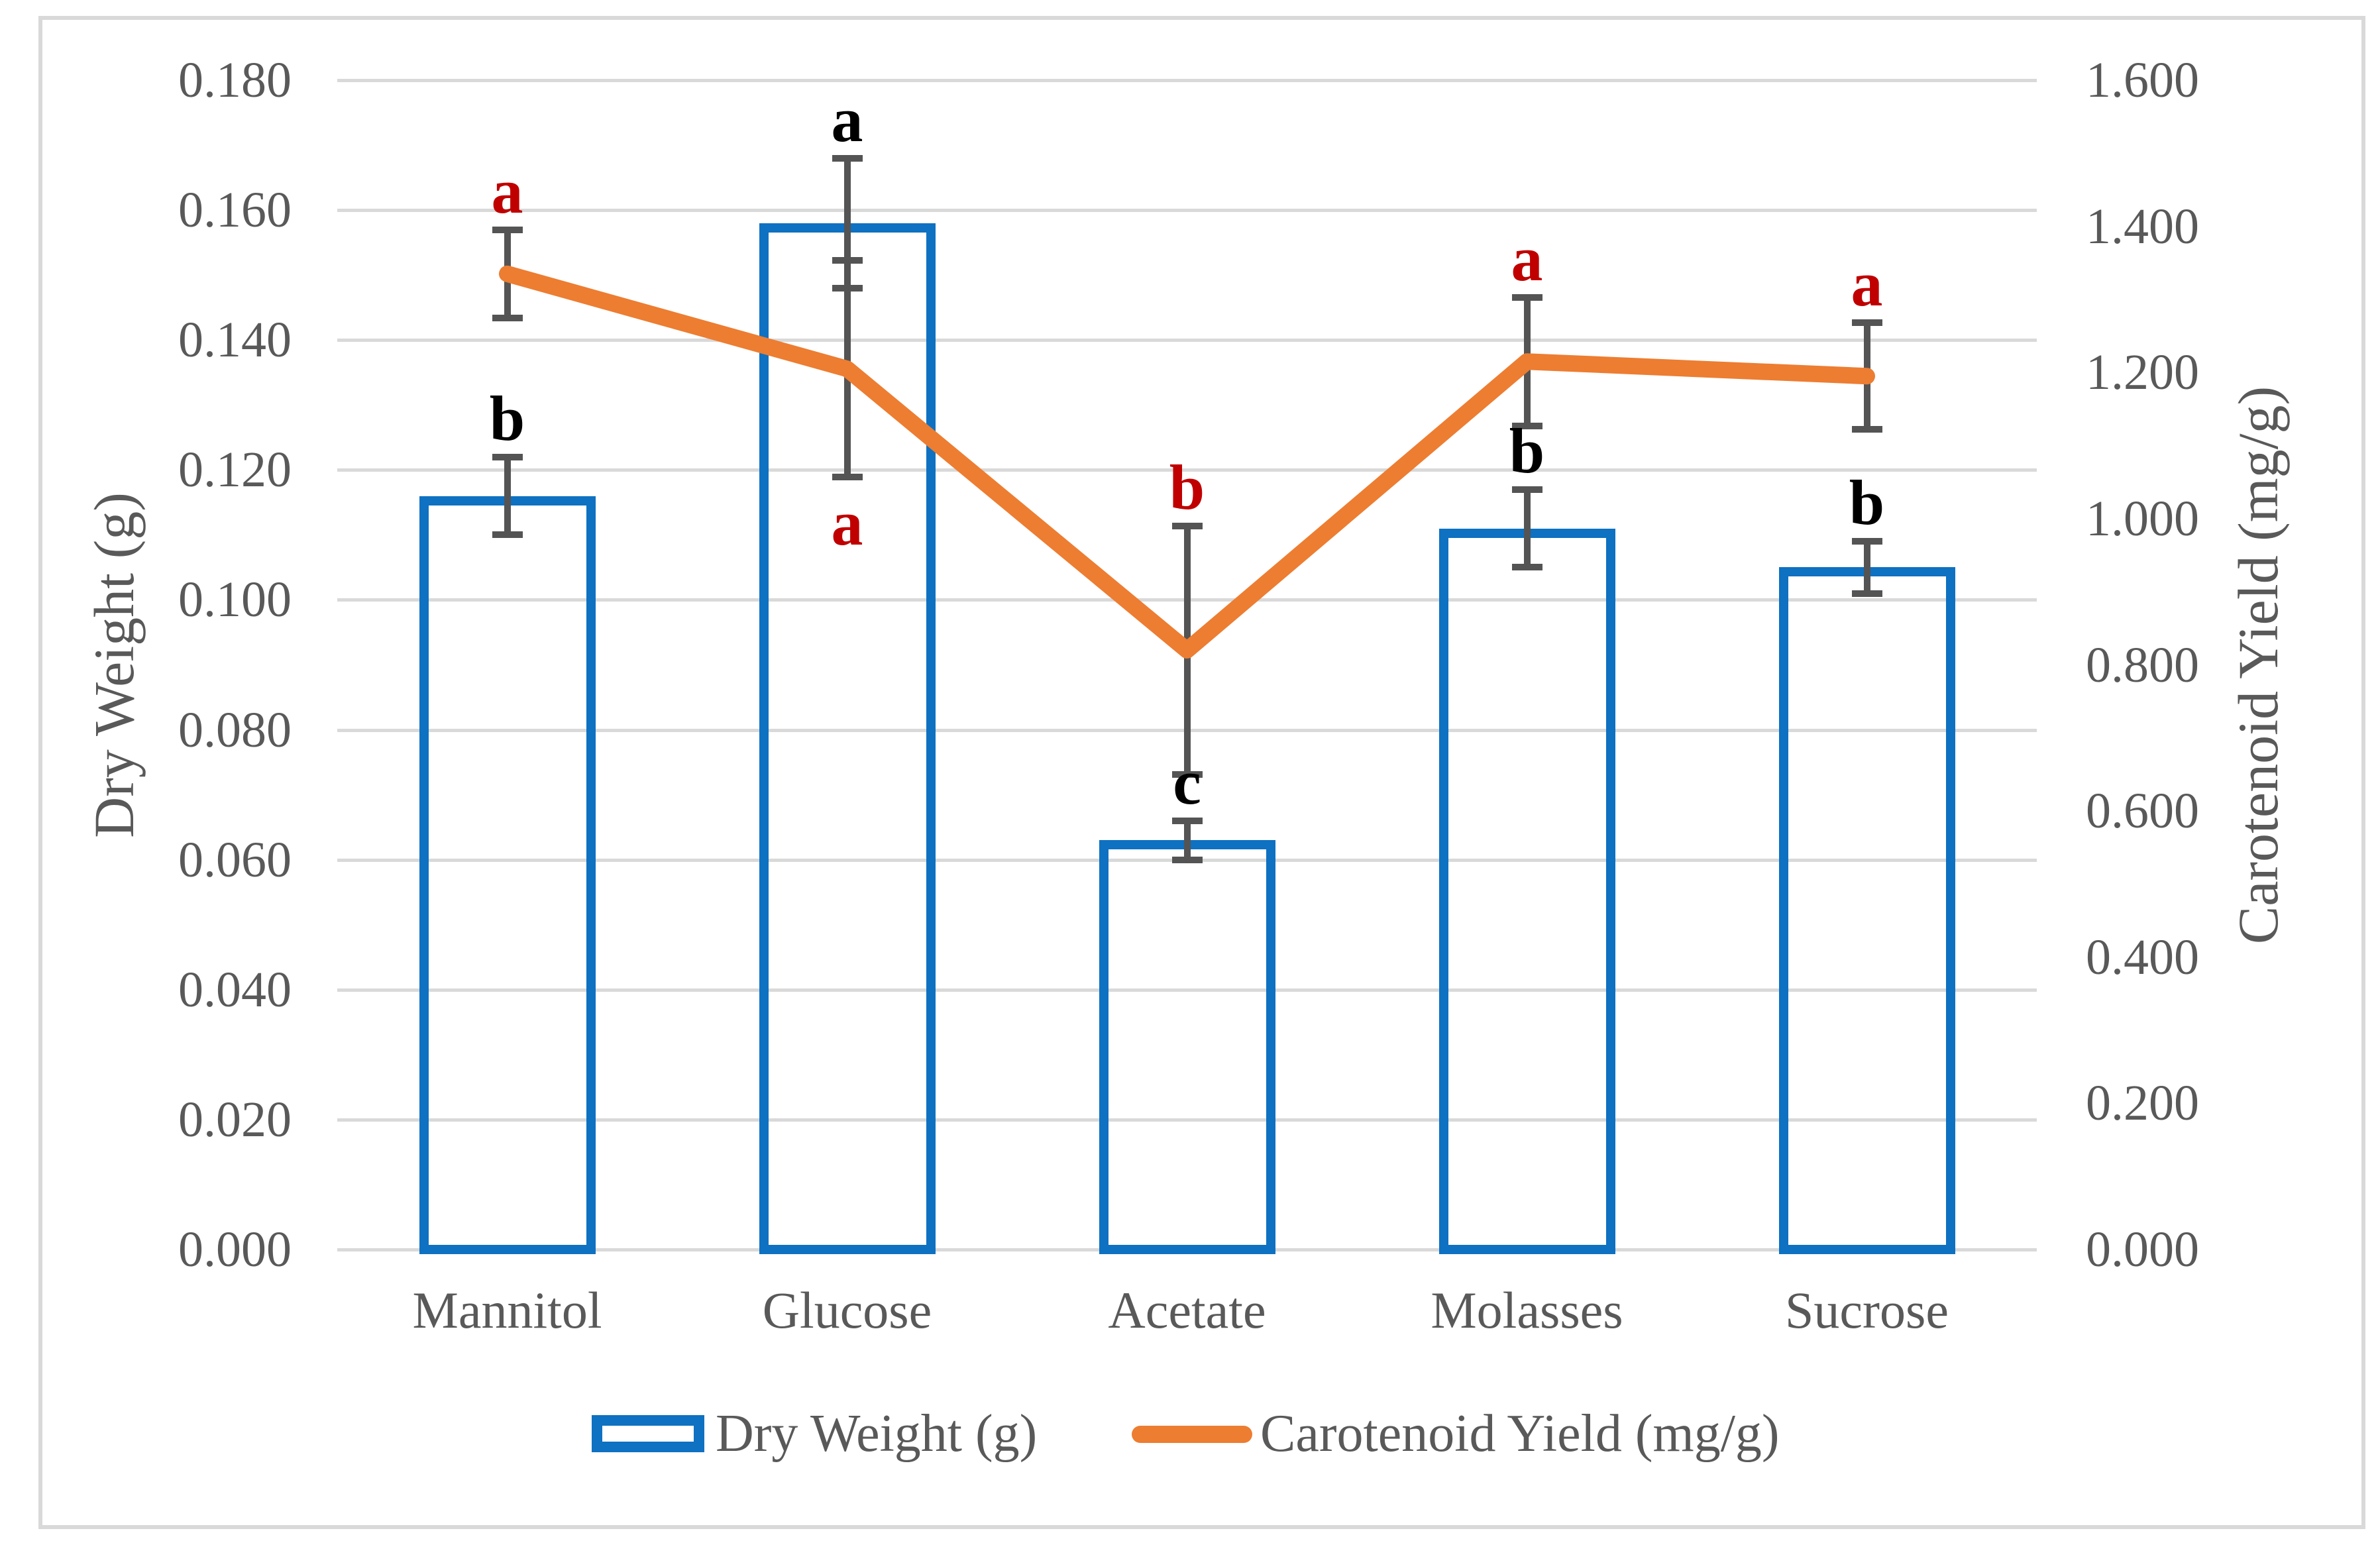 The height and width of the screenshot is (1541, 2380). I want to click on sig-letter-dry-weight-mannitol: b, so click(507, 418).